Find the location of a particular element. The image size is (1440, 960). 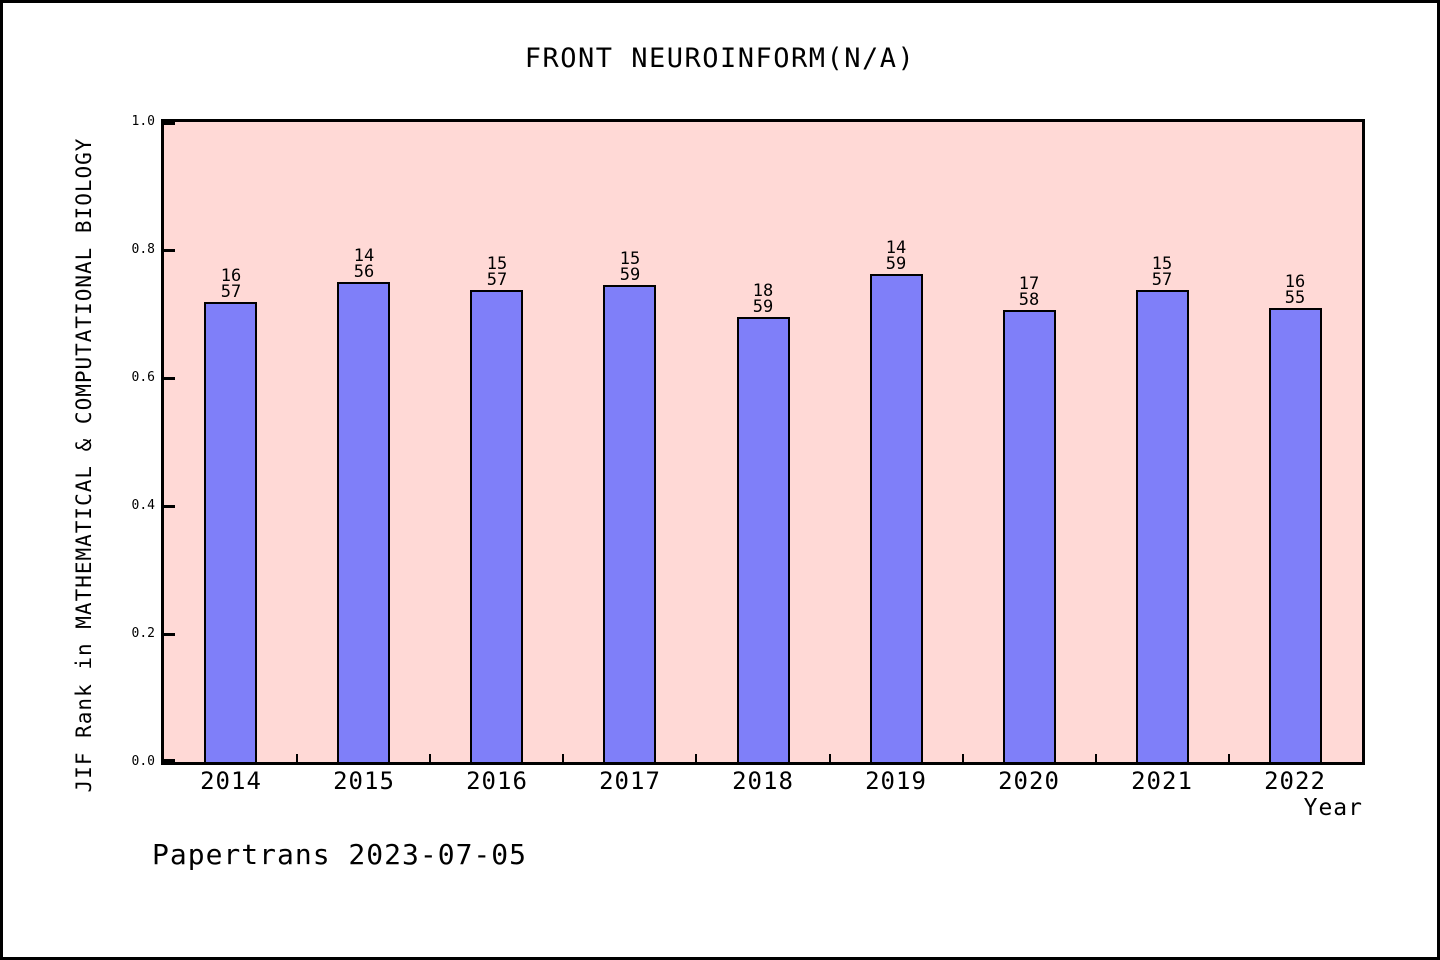

bar-value-label-2022: 16 55 is located at coordinates (1295, 290).